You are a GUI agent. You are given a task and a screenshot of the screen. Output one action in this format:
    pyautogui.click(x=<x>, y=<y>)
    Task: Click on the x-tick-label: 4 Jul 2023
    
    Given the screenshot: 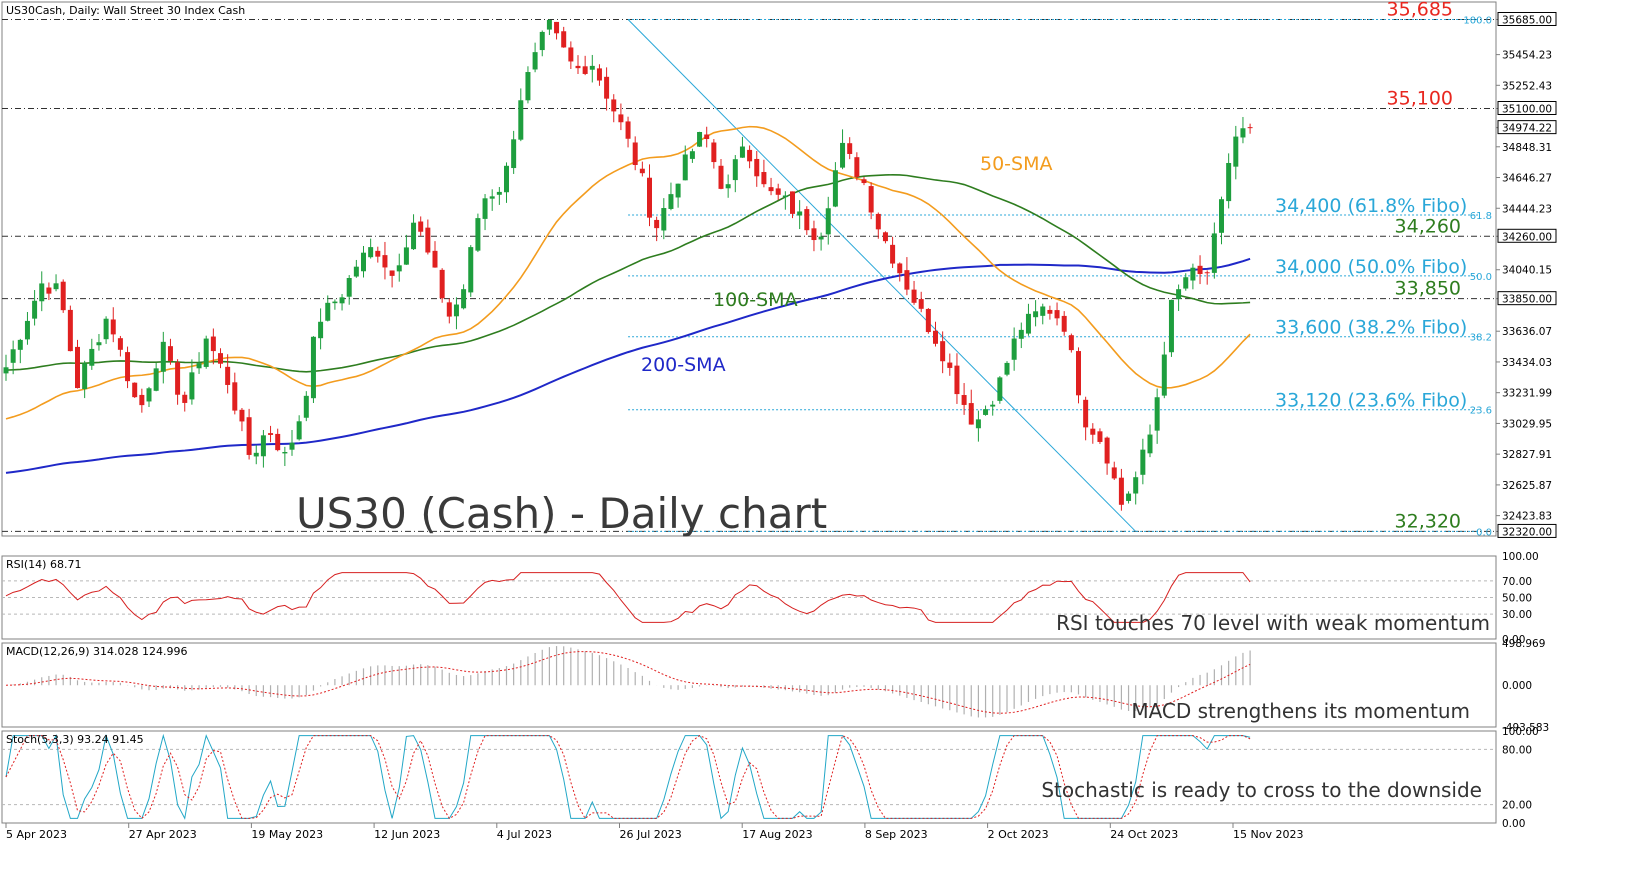 What is the action you would take?
    pyautogui.click(x=524, y=834)
    